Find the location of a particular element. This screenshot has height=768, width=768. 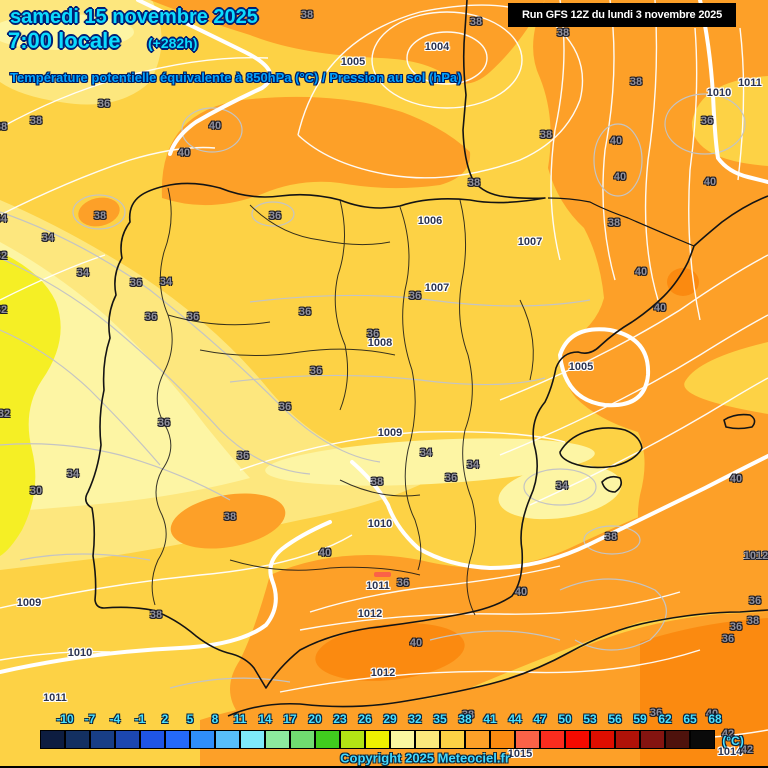

forecast-offset-label: (+282h) is located at coordinates (173, 43).